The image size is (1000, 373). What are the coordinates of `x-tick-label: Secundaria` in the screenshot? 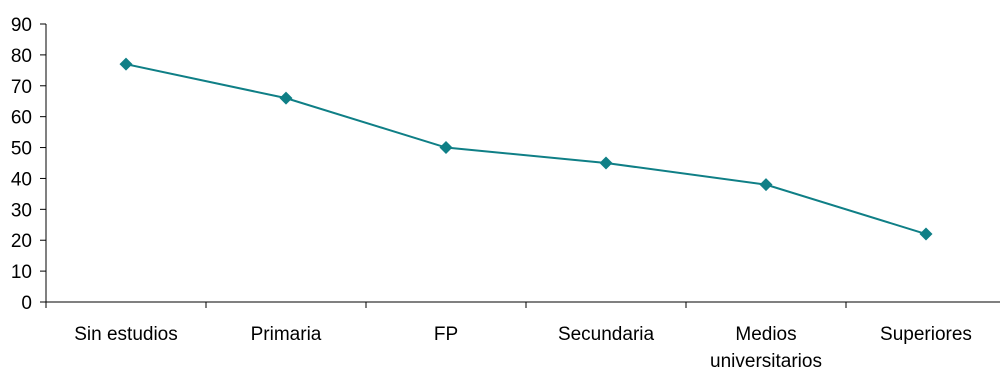 It's located at (606, 334).